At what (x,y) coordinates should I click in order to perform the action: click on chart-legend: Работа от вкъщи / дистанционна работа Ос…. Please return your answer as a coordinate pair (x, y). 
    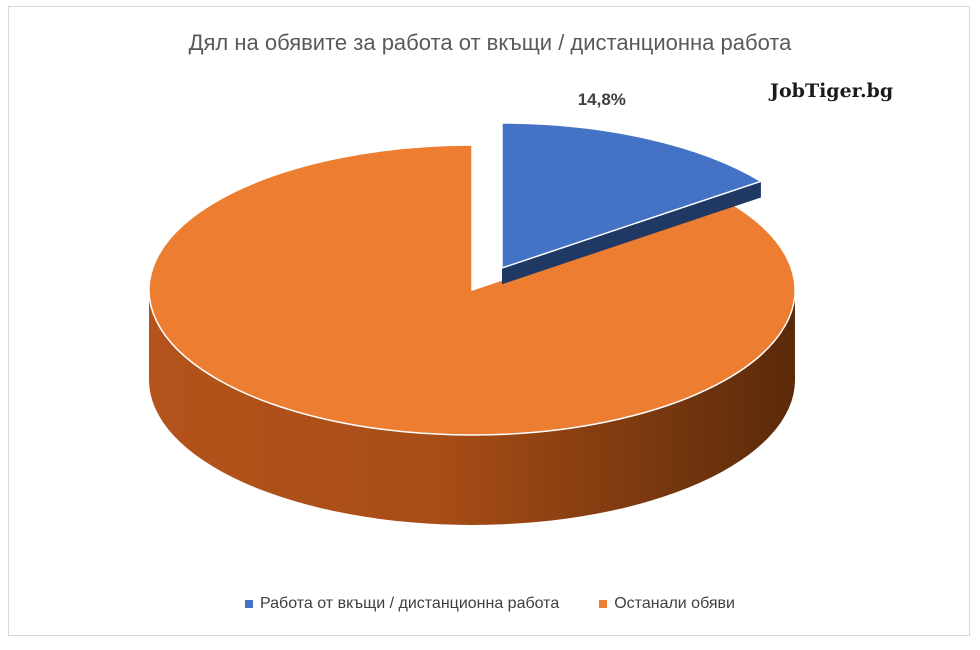
    Looking at the image, I should click on (490, 604).